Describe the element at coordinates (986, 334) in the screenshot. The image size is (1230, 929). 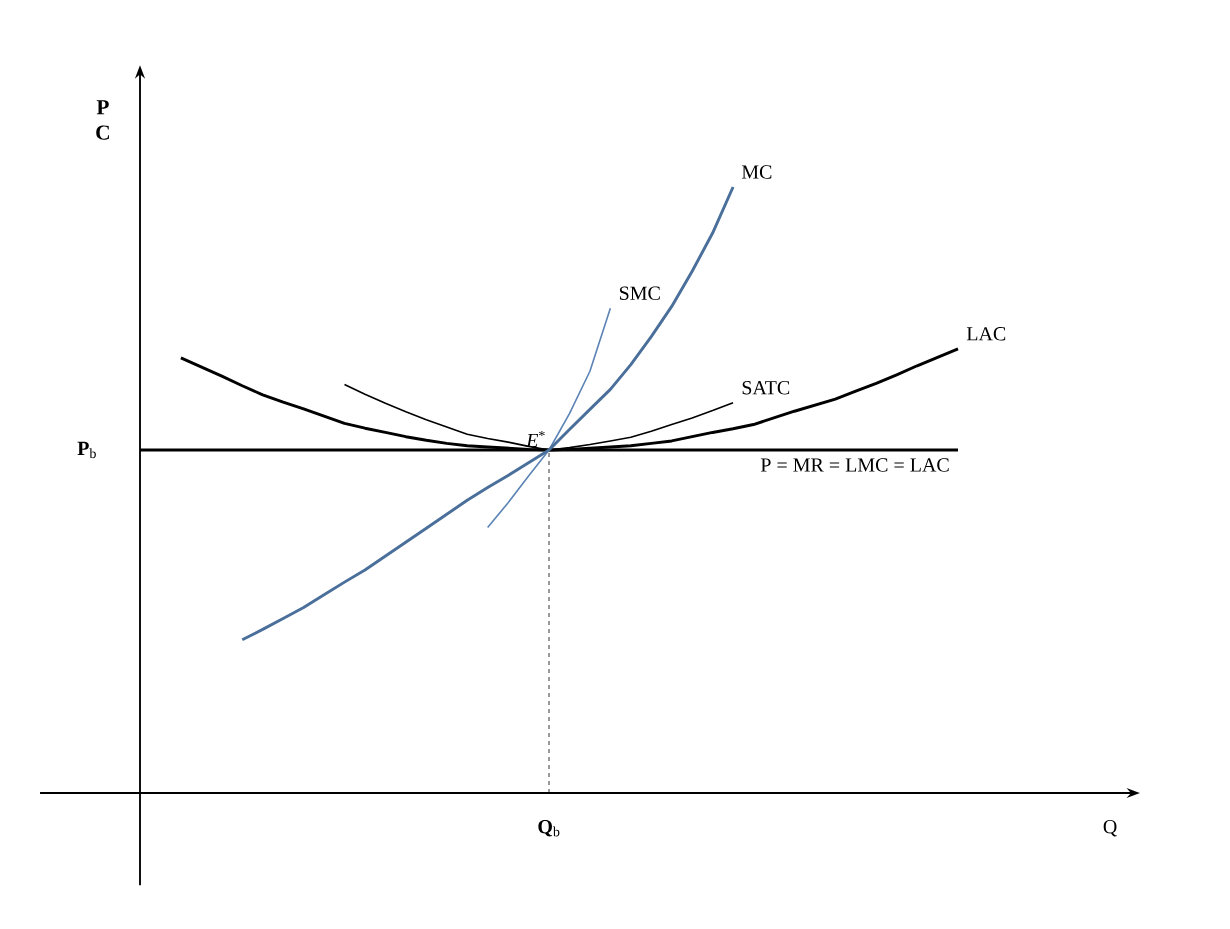
I see `series-label: LAC` at that location.